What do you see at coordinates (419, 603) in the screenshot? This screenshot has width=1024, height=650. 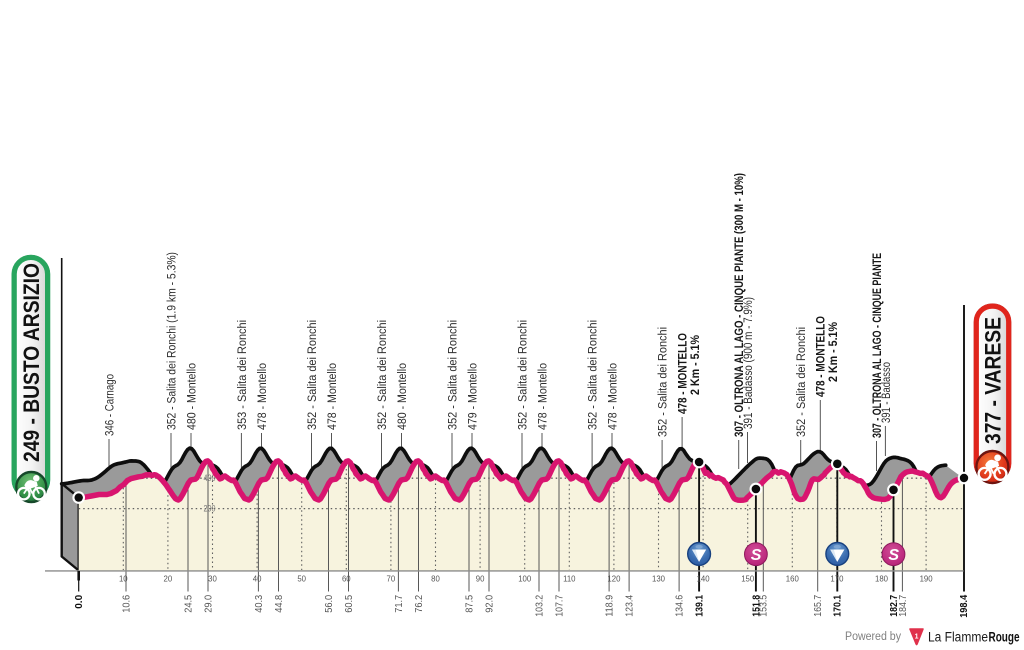 I see `svg-text: 76.2` at bounding box center [419, 603].